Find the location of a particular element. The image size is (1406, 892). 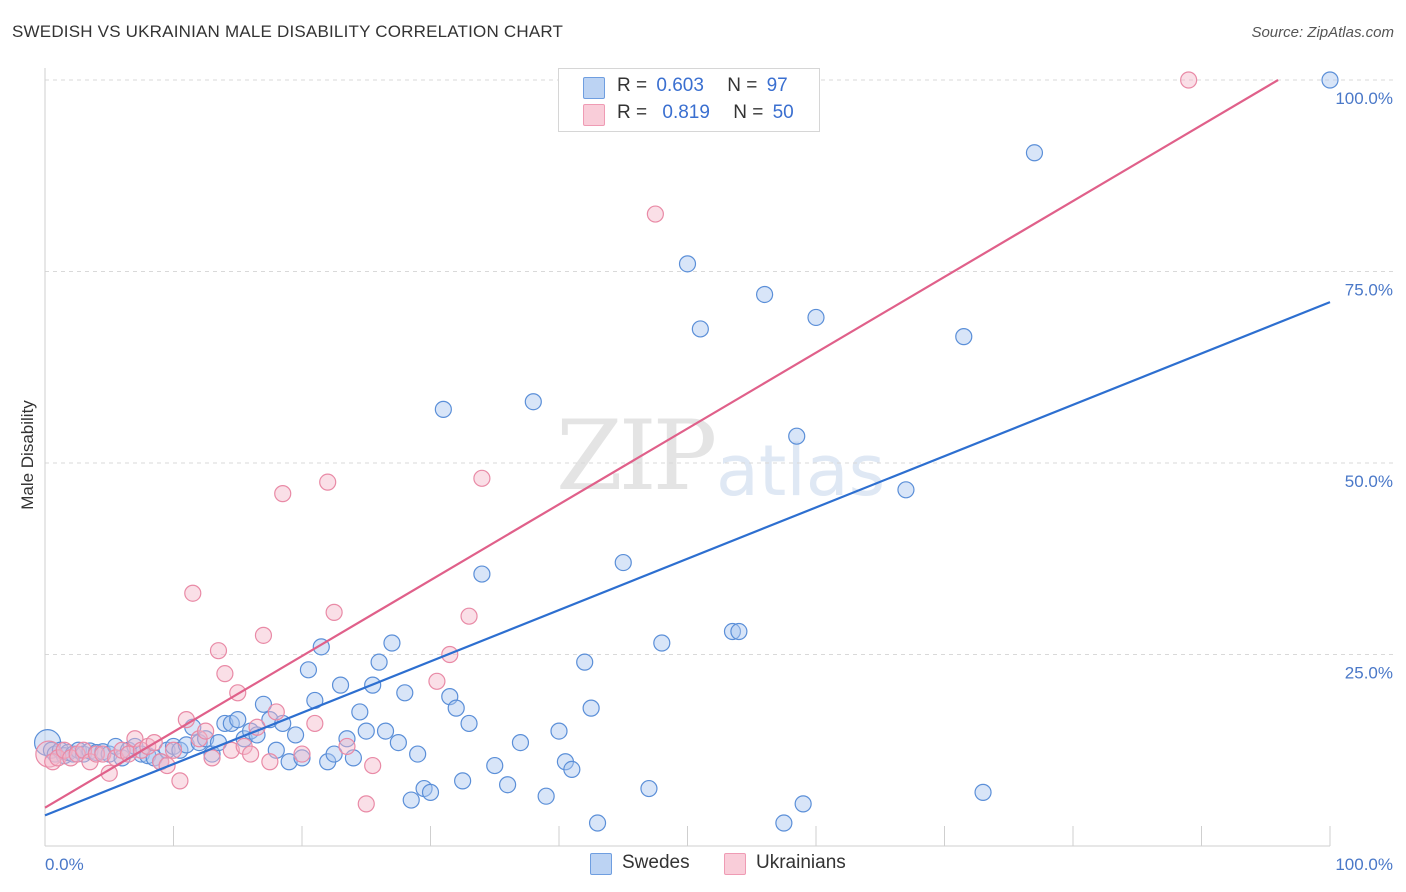

ukrainians-legend-row: R = 0.819 N = 50 is located at coordinates (705, 113).